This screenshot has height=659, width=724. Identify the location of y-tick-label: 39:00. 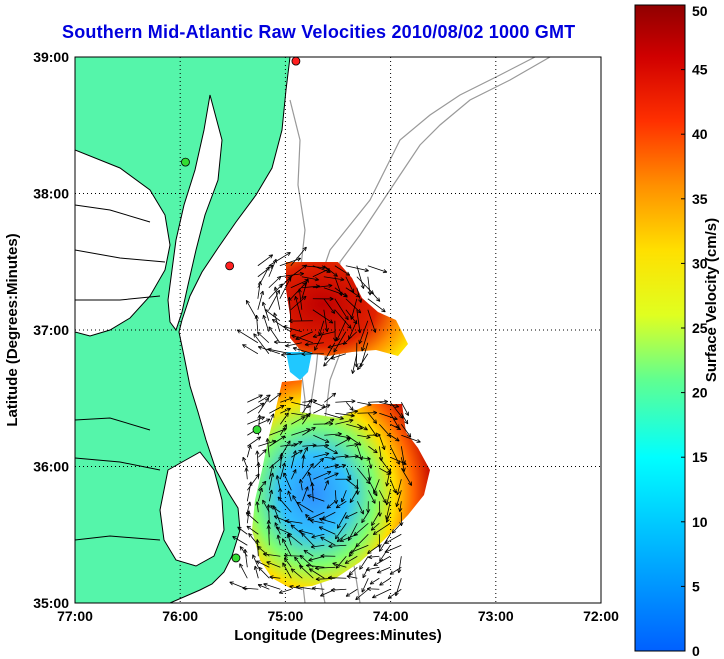
(51, 57).